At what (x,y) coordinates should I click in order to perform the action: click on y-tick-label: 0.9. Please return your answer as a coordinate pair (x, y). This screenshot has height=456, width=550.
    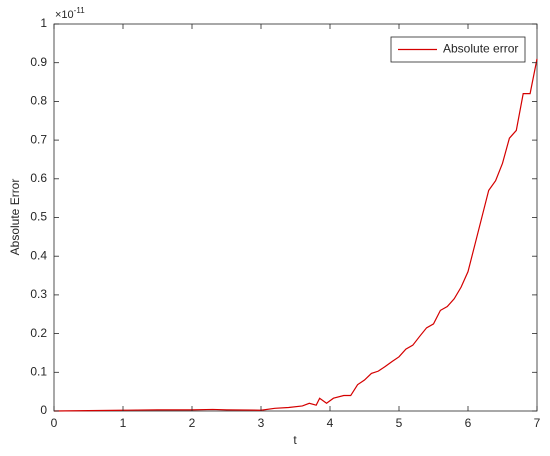
    Looking at the image, I should click on (38, 62).